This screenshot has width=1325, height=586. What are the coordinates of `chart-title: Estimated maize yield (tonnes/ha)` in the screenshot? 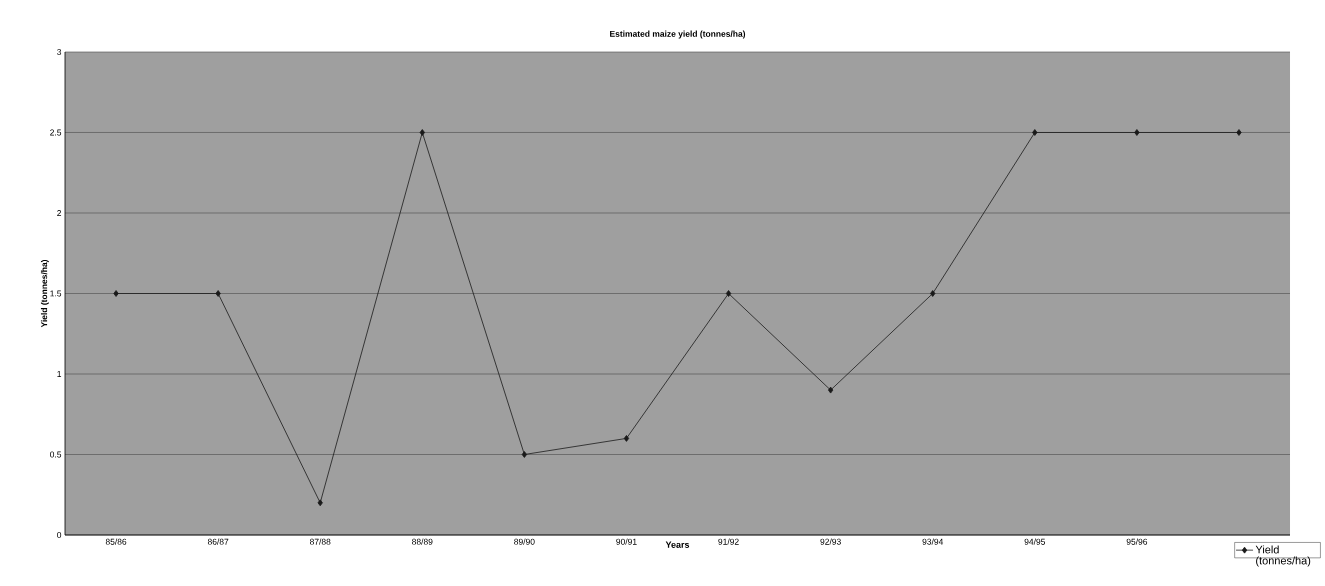 It's located at (678, 34).